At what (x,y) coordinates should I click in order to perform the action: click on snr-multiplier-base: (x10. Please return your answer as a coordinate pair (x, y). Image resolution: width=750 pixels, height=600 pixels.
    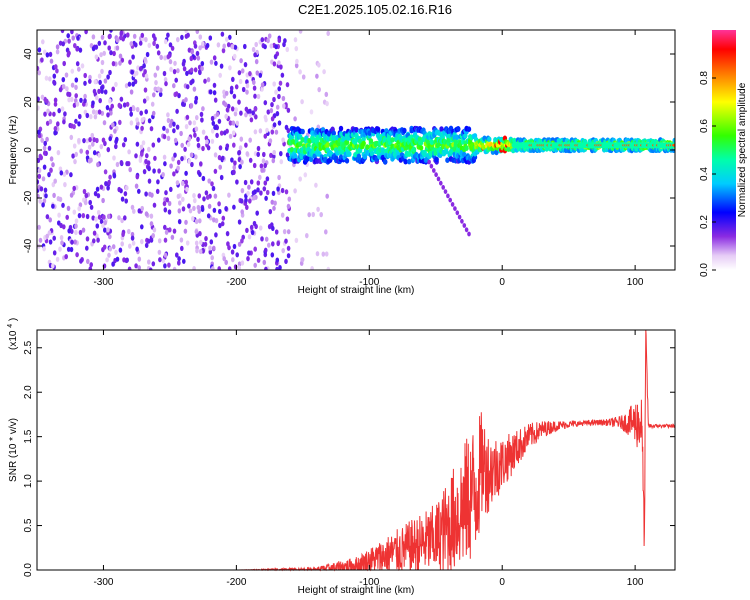
    Looking at the image, I should click on (13, 340).